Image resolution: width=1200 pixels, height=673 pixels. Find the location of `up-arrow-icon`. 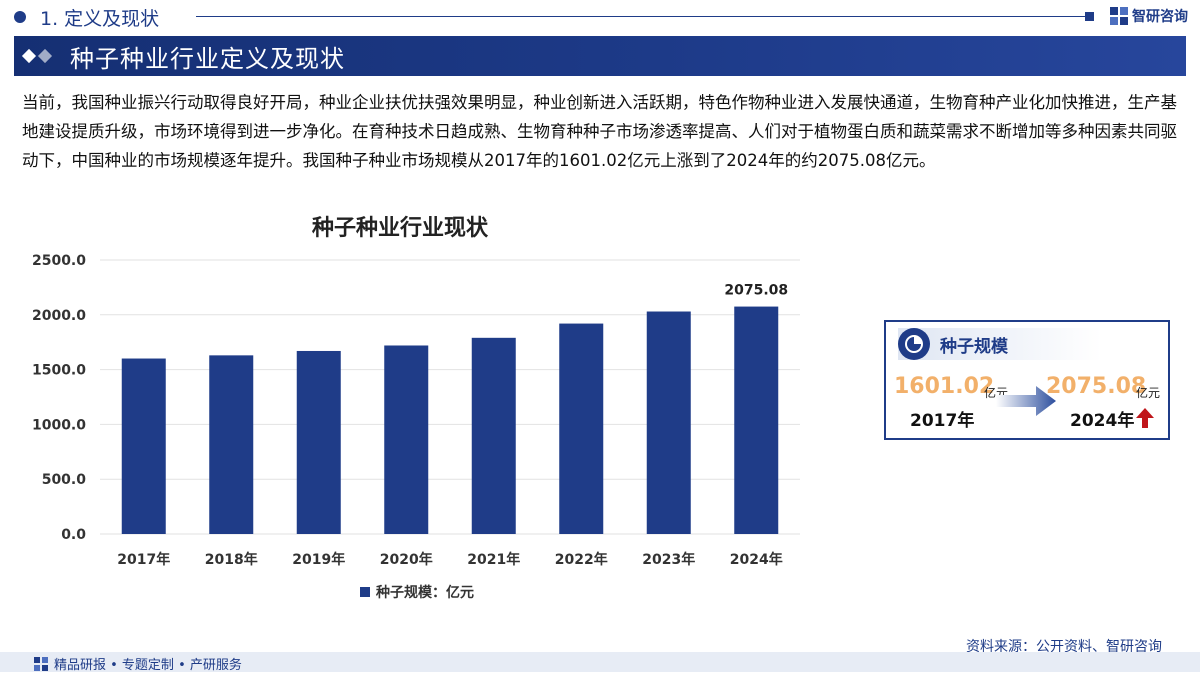

up-arrow-icon is located at coordinates (1145, 418).